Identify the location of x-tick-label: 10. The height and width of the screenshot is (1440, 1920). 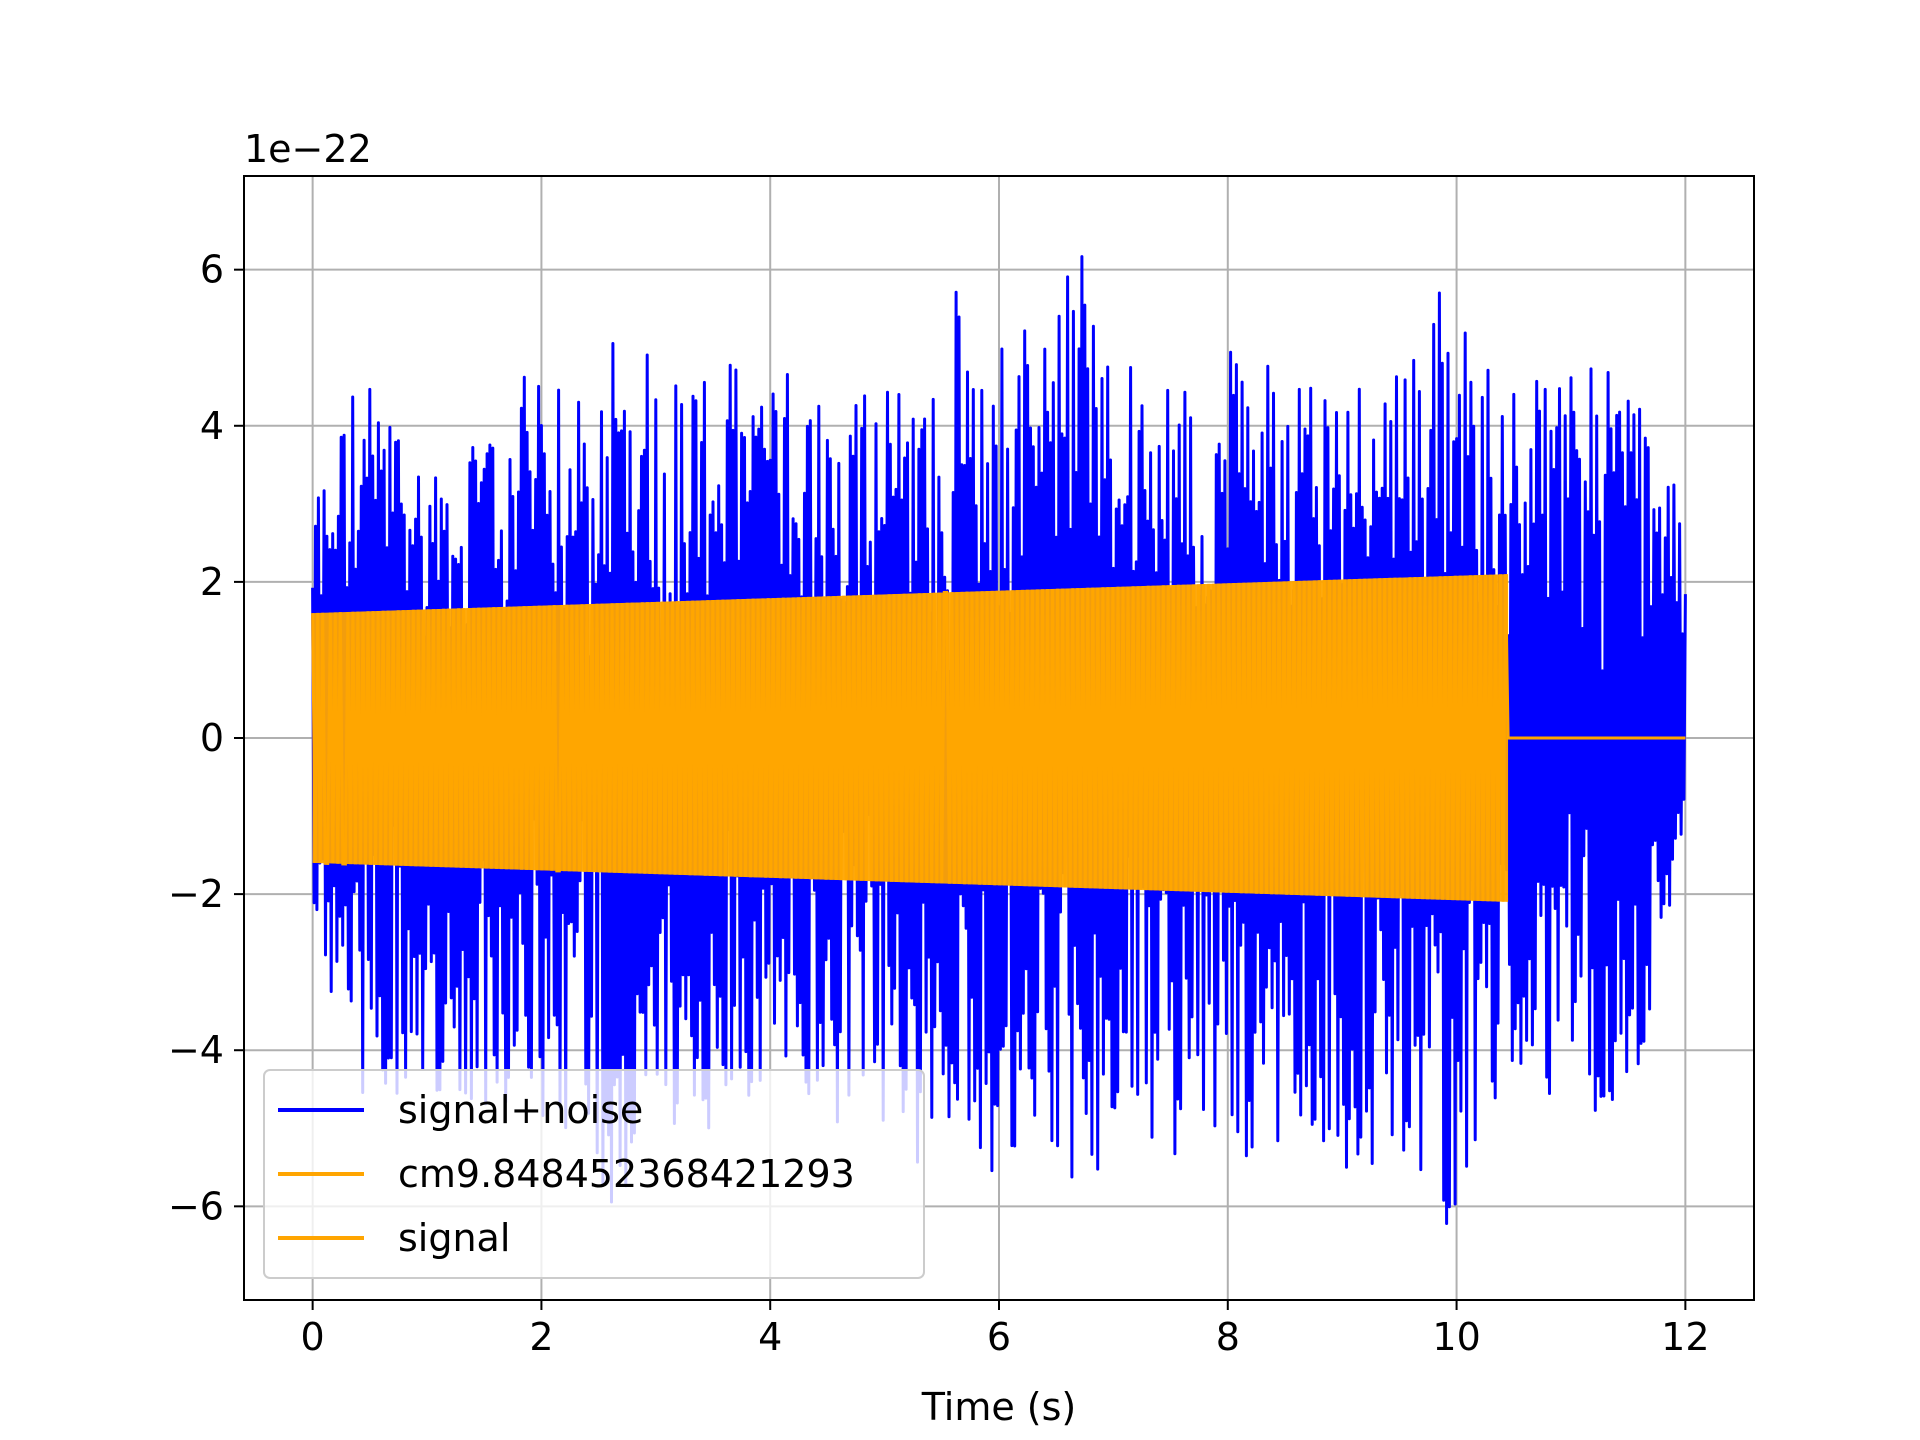
(1456, 1337).